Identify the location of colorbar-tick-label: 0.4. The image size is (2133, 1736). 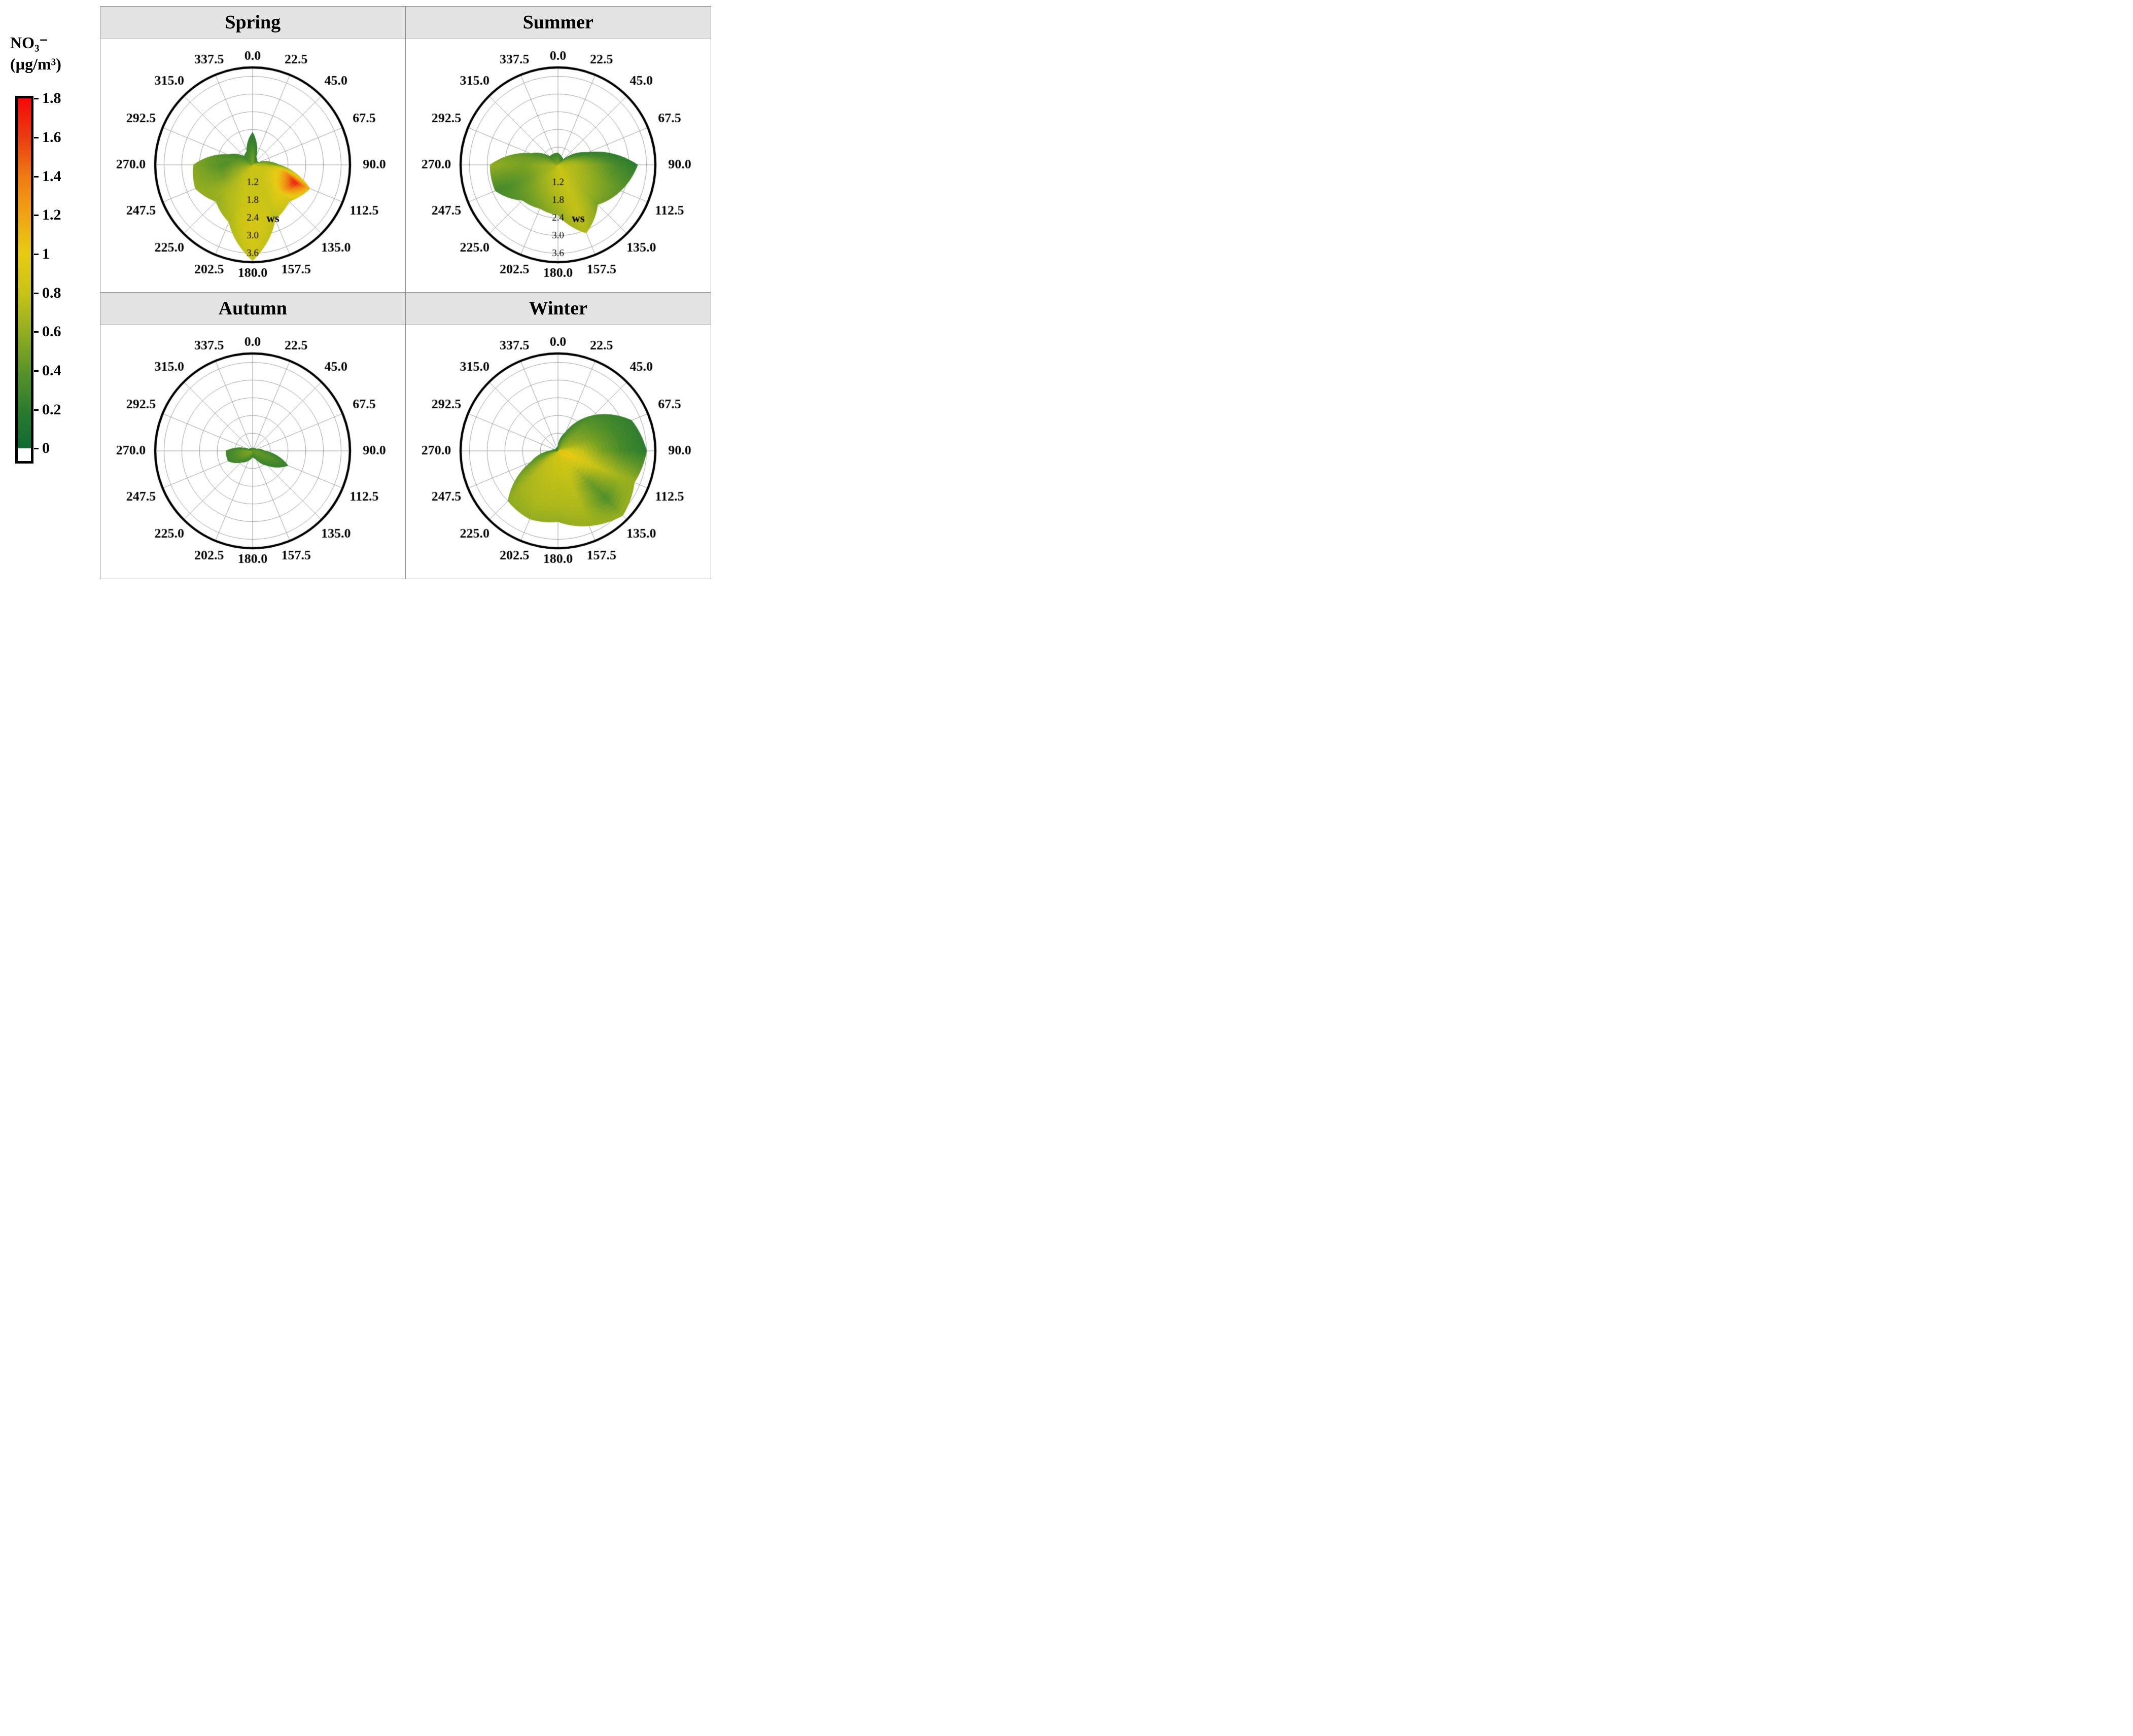
(51, 370).